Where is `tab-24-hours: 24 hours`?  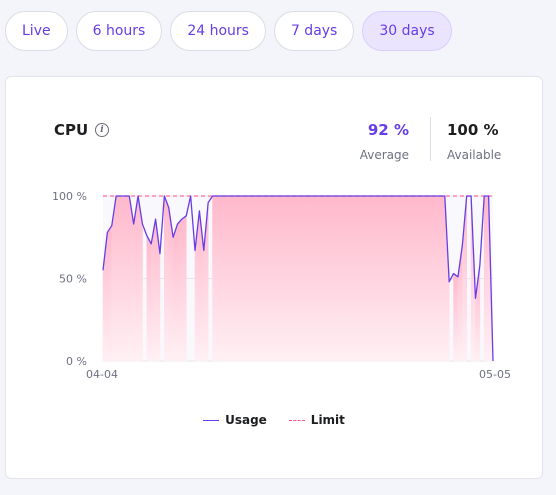 tab-24-hours: 24 hours is located at coordinates (218, 31).